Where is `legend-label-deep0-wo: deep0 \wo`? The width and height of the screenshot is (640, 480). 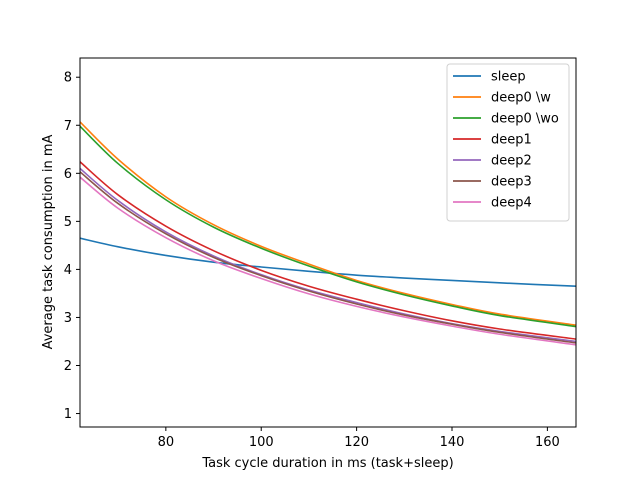 legend-label-deep0-wo: deep0 \wo is located at coordinates (525, 119).